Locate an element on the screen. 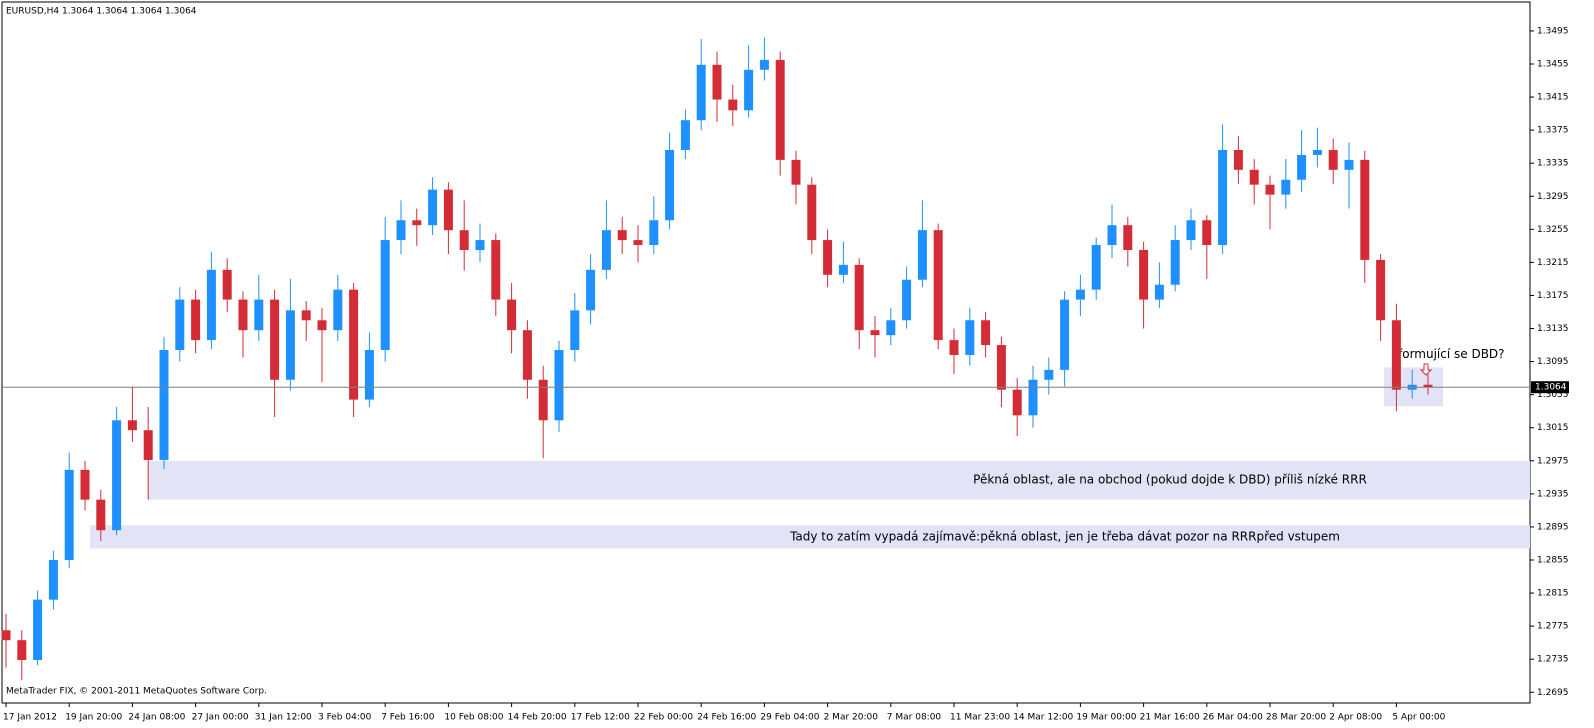  y-tick-label: 1.3375 is located at coordinates (1553, 131).